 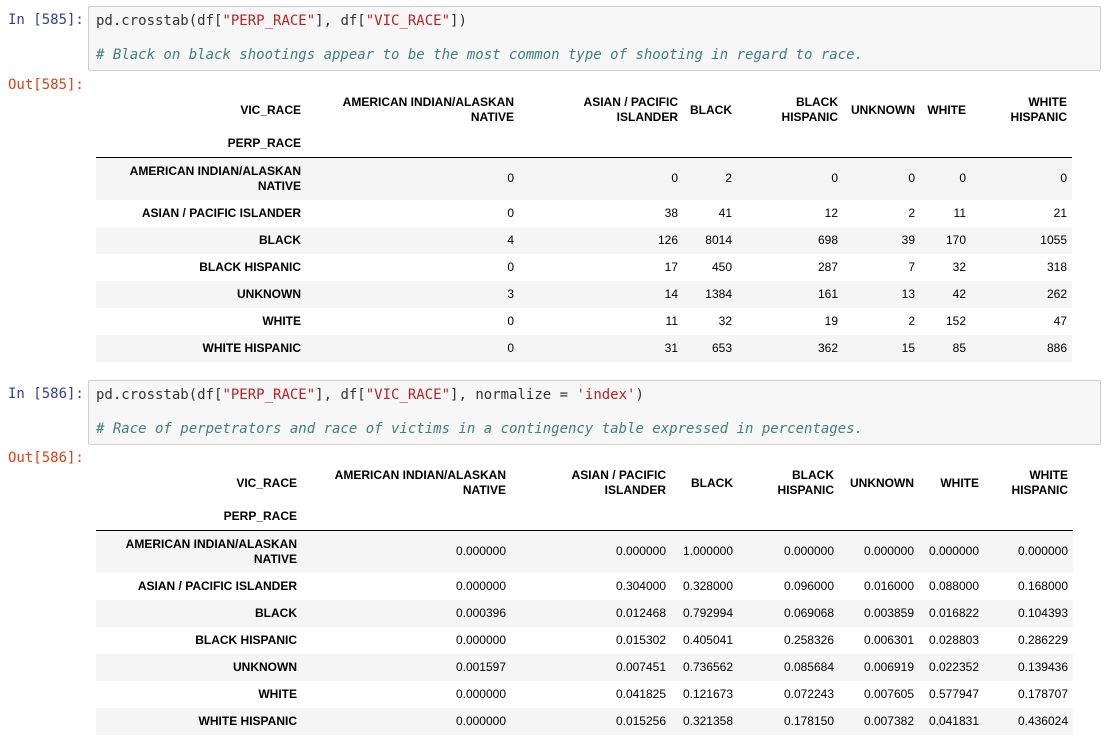 What do you see at coordinates (217, 585) in the screenshot?
I see `row-label: ASIAN / PACIFIC ISLANDER` at bounding box center [217, 585].